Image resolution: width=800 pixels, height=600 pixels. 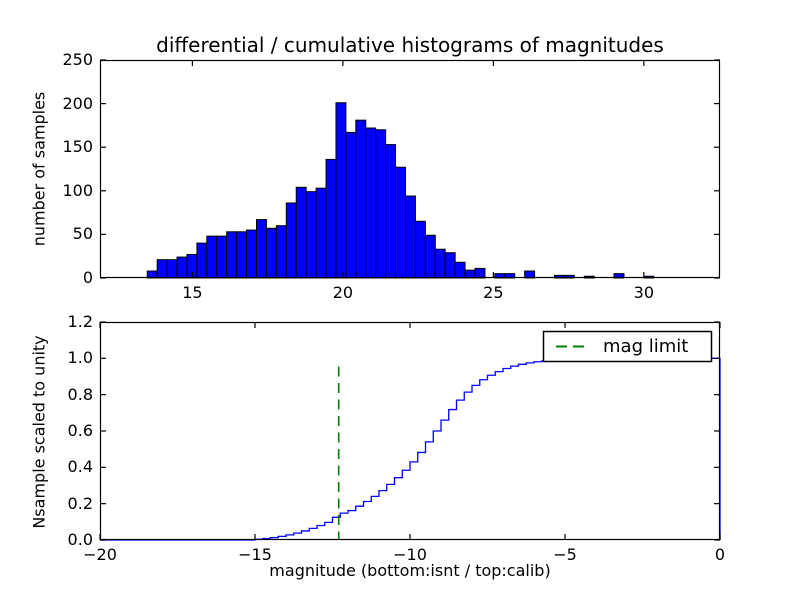 What do you see at coordinates (80, 321) in the screenshot?
I see `bottom-y-tick-label: 1.2` at bounding box center [80, 321].